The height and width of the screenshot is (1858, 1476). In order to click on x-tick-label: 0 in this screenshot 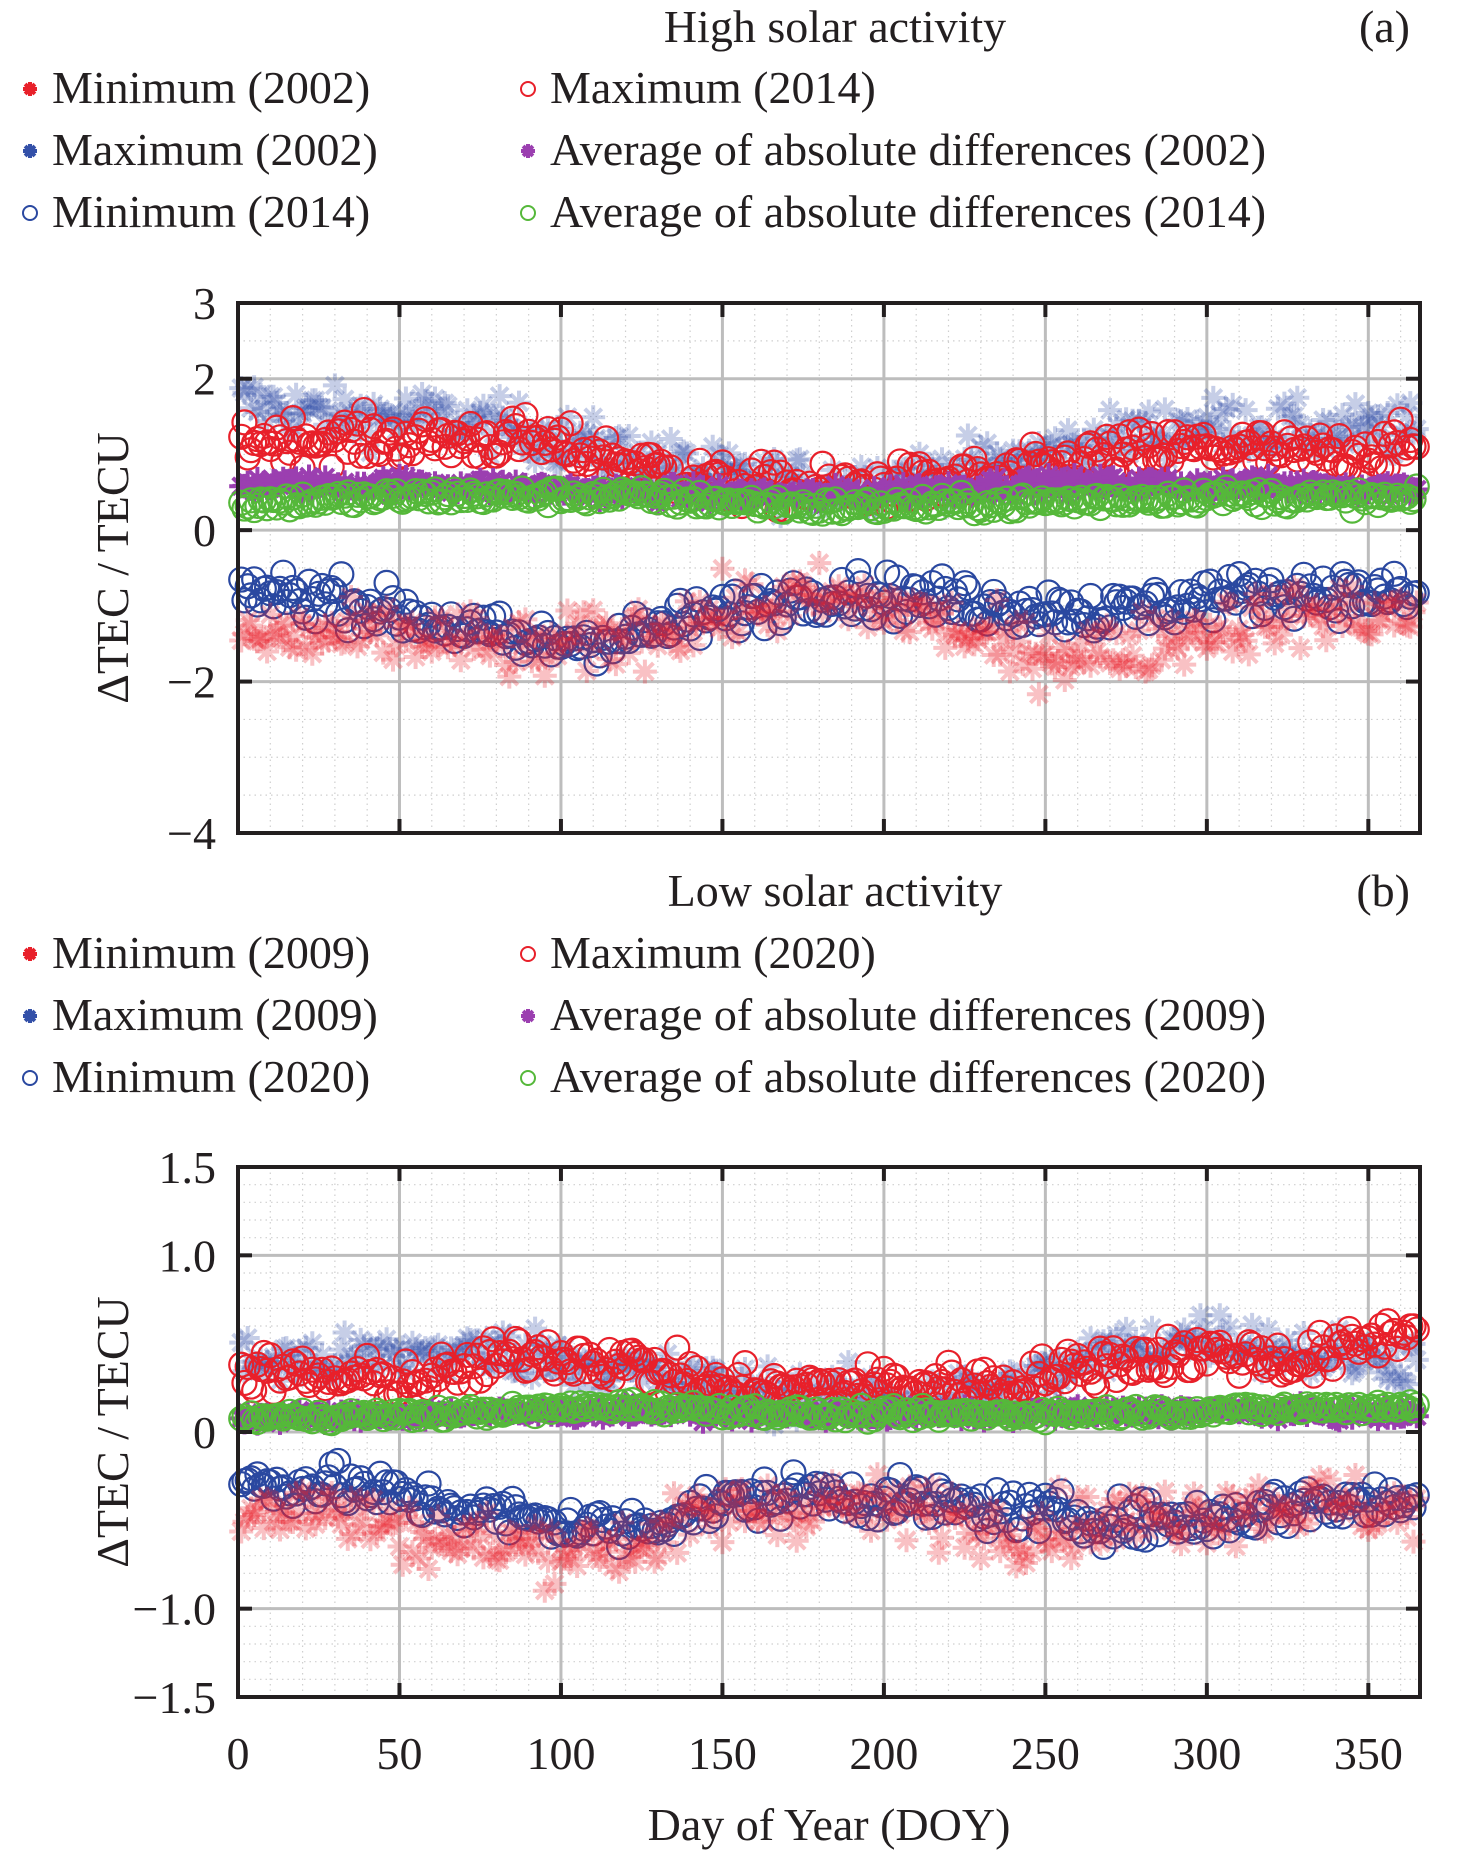, I will do `click(238, 1753)`.